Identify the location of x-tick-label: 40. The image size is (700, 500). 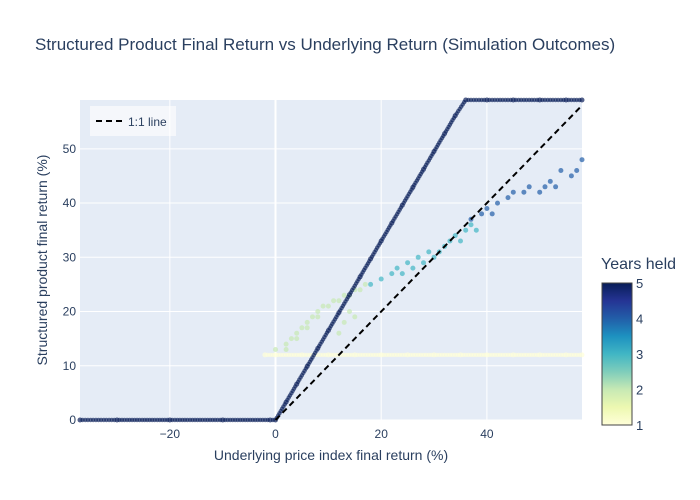
(487, 434).